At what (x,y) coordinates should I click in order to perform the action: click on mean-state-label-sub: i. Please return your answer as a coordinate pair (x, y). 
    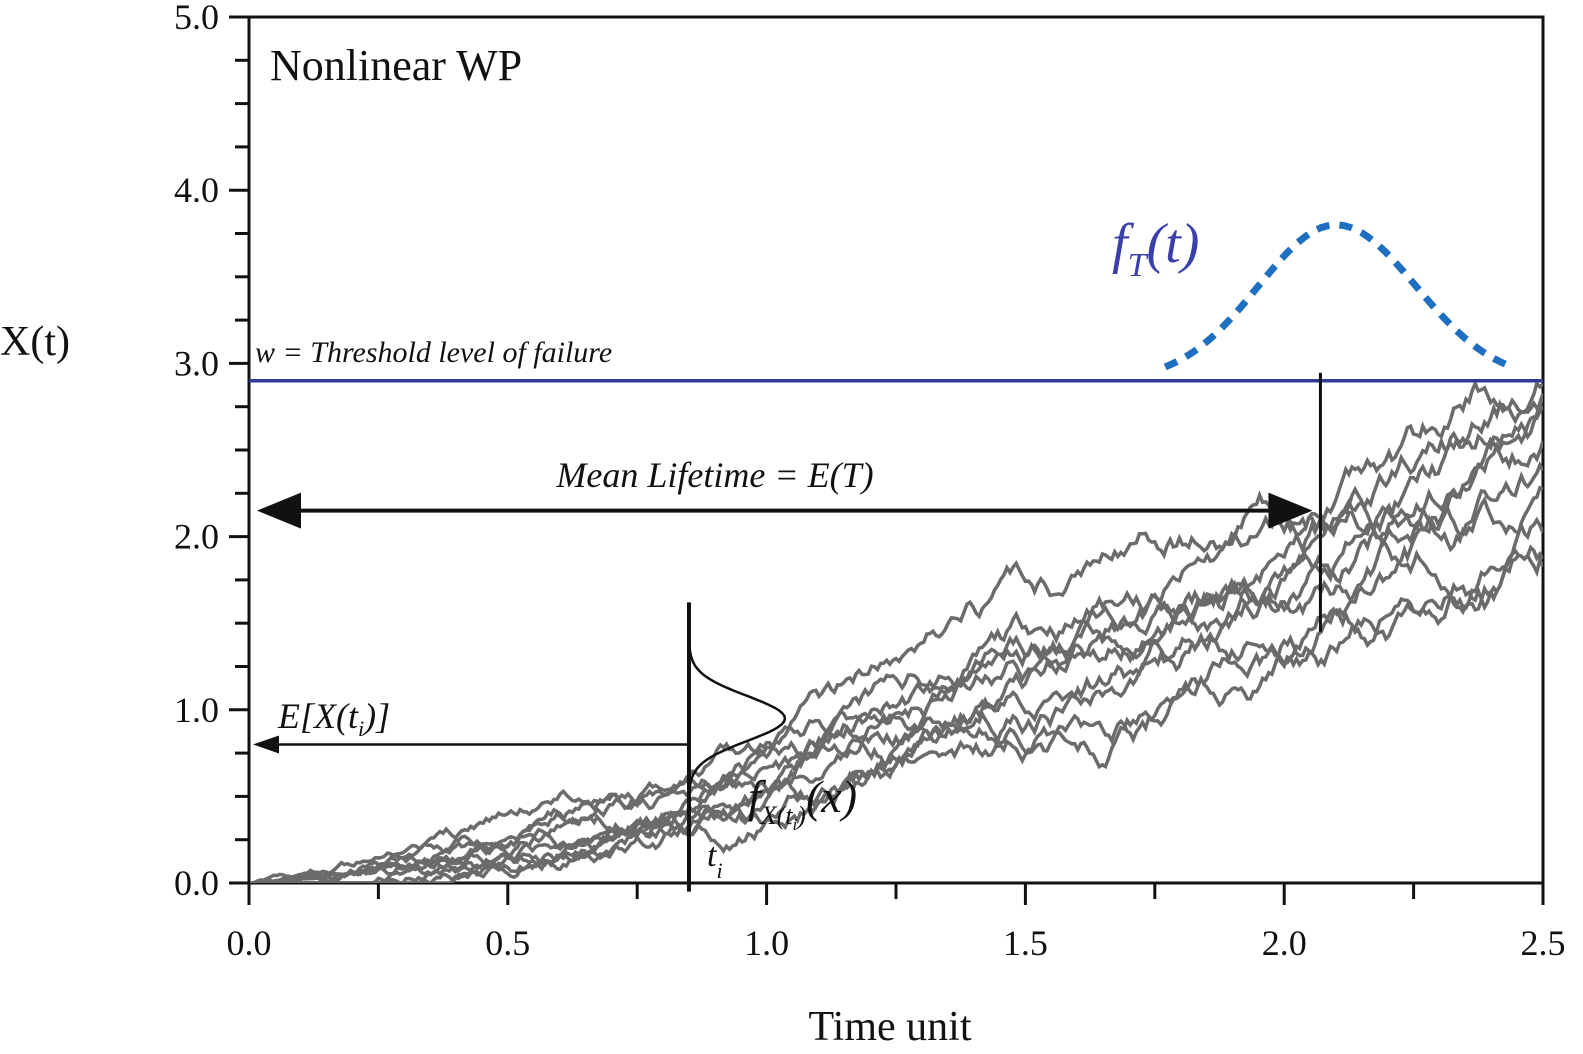
    Looking at the image, I should click on (361, 728).